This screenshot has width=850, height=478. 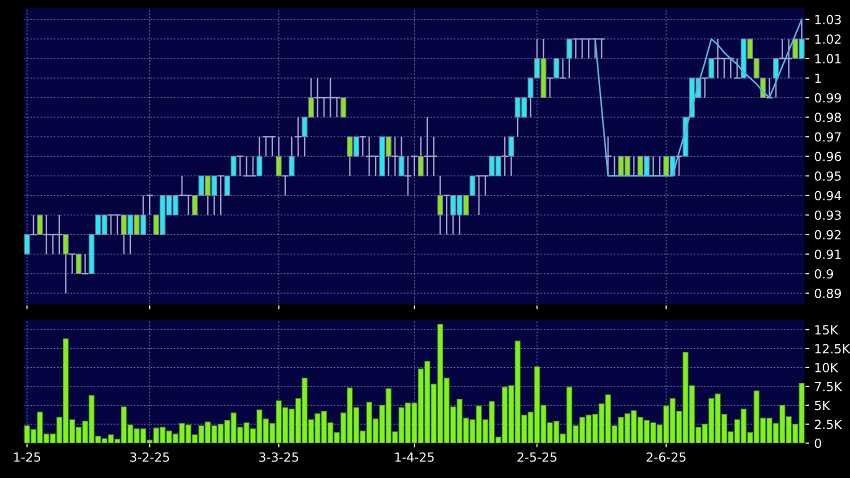 I want to click on x-tick-label: 2-5-25, so click(x=537, y=457).